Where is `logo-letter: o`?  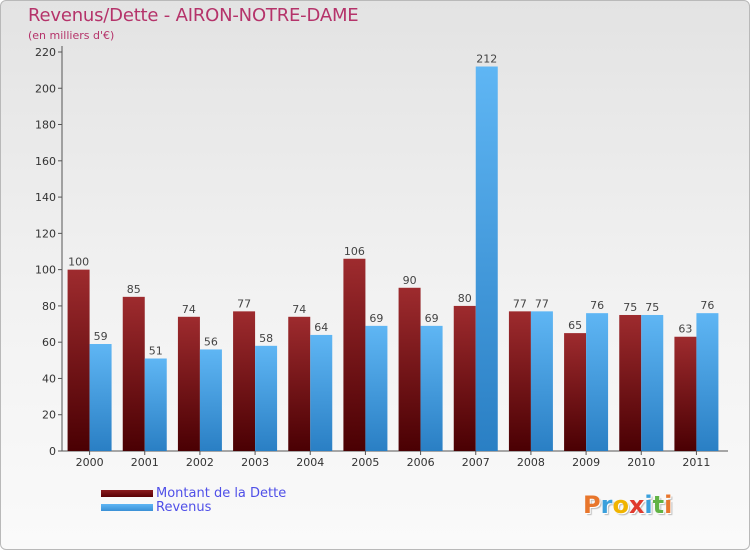 logo-letter: o is located at coordinates (620, 505).